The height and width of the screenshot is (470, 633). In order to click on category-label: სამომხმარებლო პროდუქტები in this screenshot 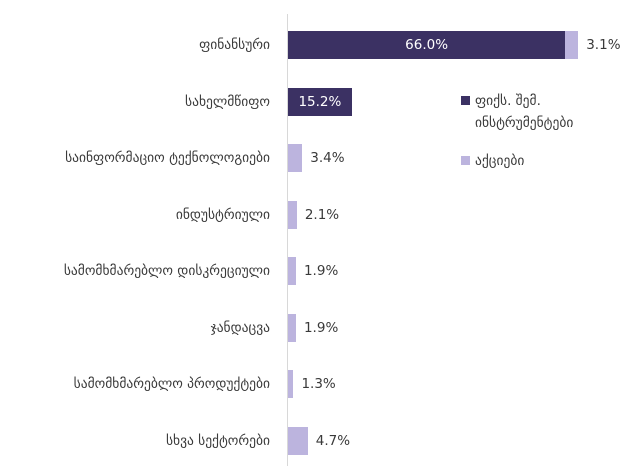, I will do `click(171, 384)`.